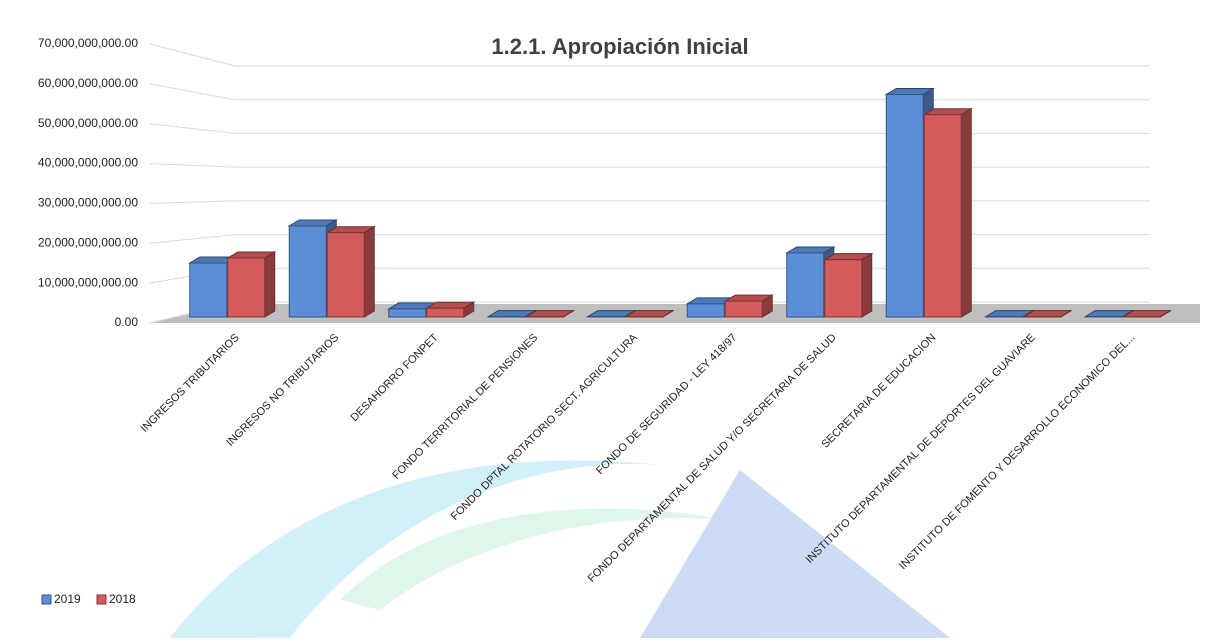 The image size is (1214, 643). What do you see at coordinates (122, 599) in the screenshot?
I see `legend-label: 2018` at bounding box center [122, 599].